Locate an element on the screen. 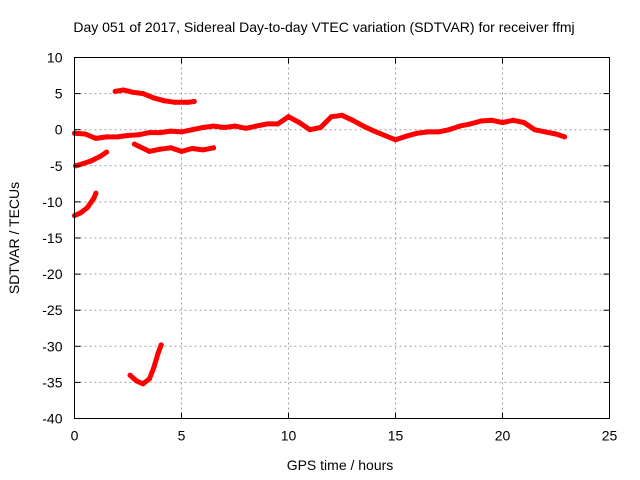 This screenshot has height=480, width=640. x-tick-label: 5 is located at coordinates (182, 436).